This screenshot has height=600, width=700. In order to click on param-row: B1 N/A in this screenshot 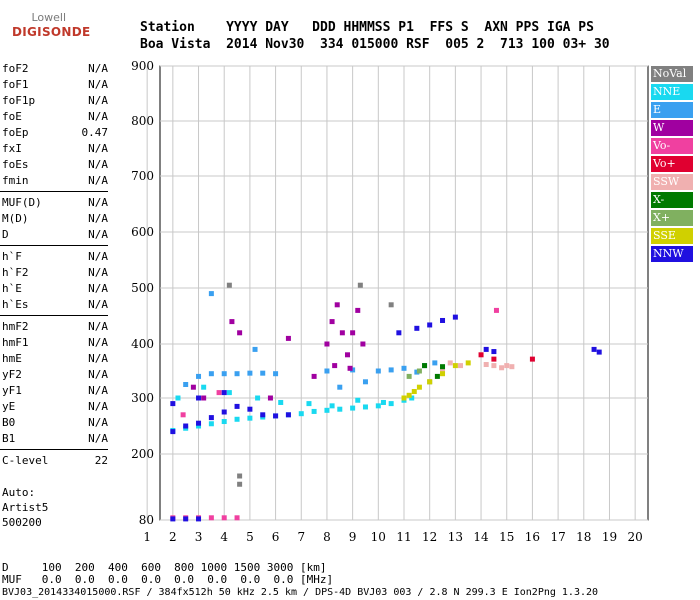, I will do `click(55, 439)`.